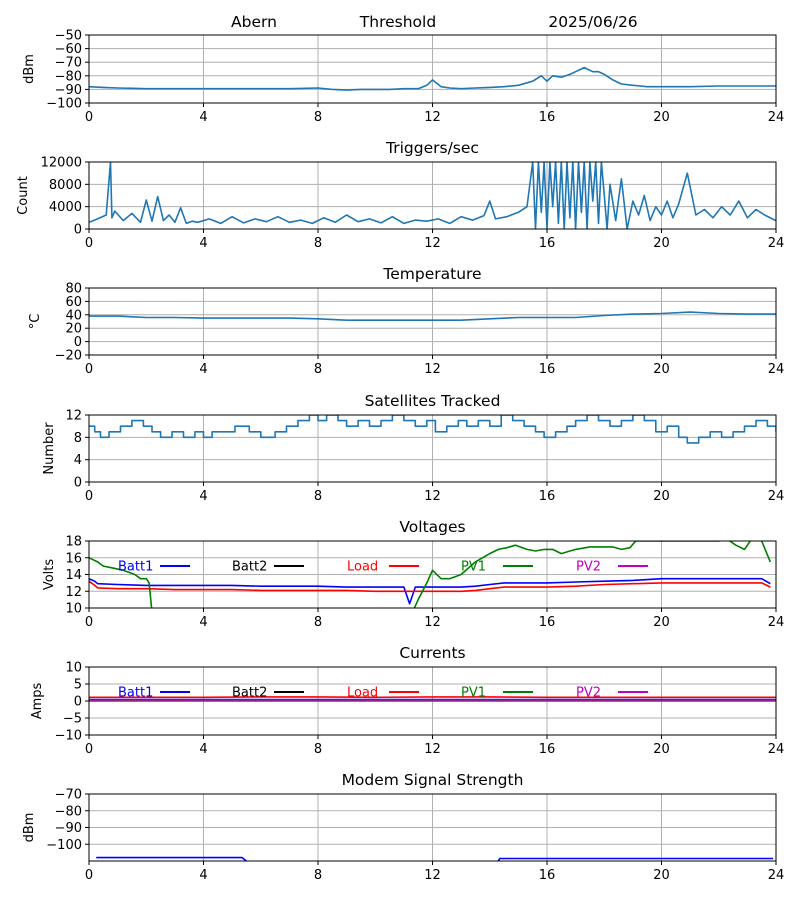 This screenshot has width=800, height=900. I want to click on y-axis-label: Count, so click(23, 195).